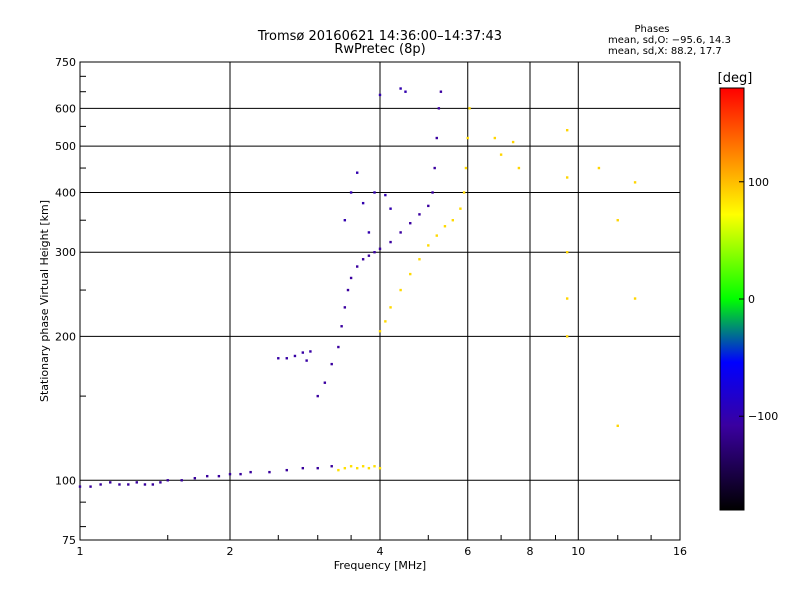 The height and width of the screenshot is (600, 800). Describe the element at coordinates (379, 49) in the screenshot. I see `chart-subtitle: RwPretec (8p)` at that location.